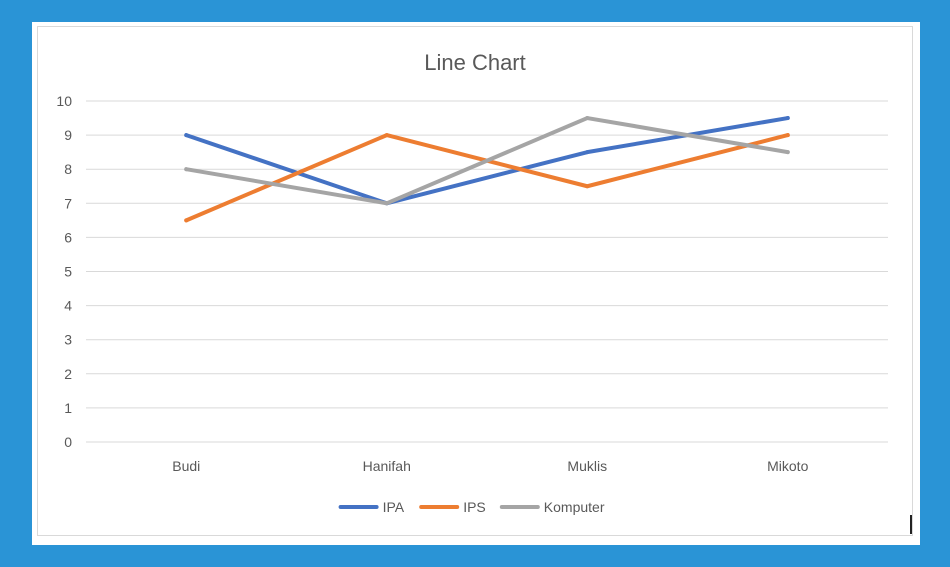  I want to click on x-tick-label: Hanifah, so click(387, 466).